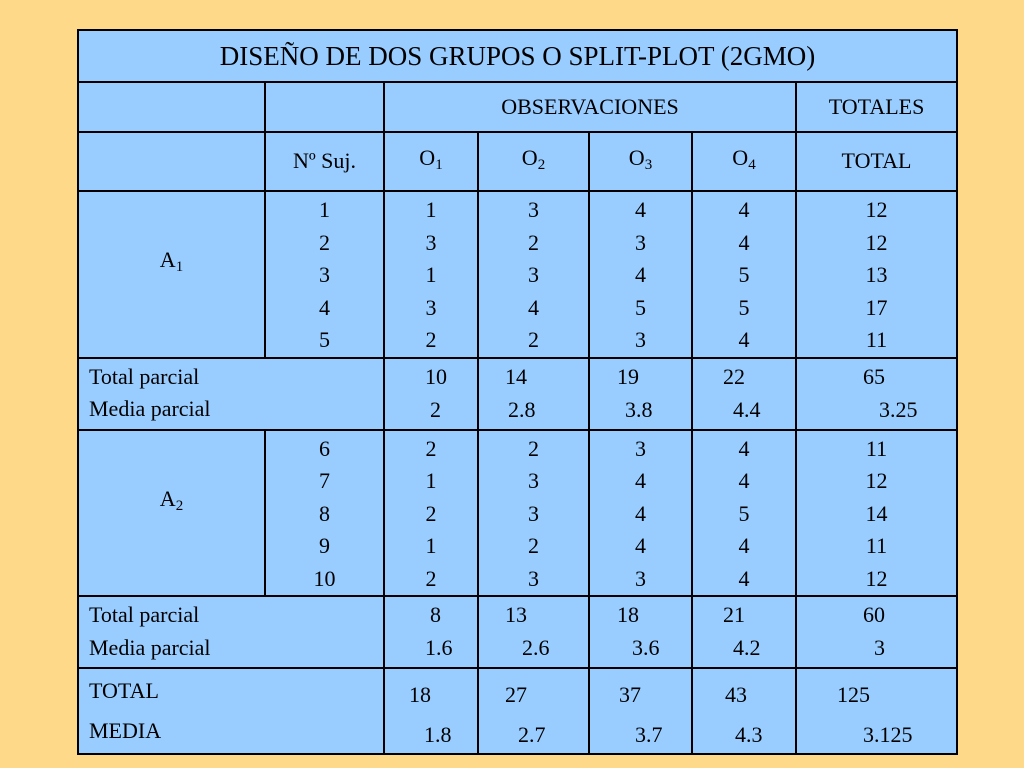  Describe the element at coordinates (171, 274) in the screenshot. I see `group-a1-label: A1` at that location.